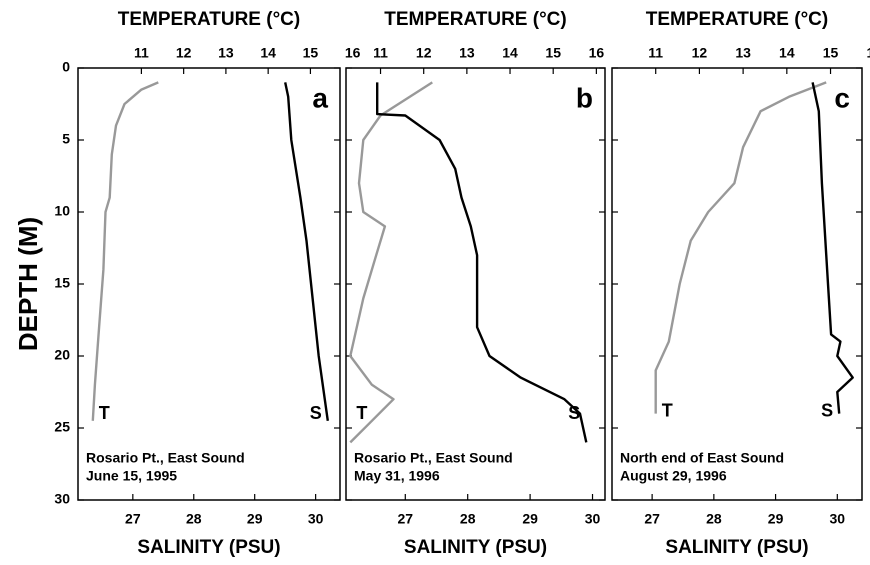  Describe the element at coordinates (66, 139) in the screenshot. I see `y-tick-label: 5` at that location.